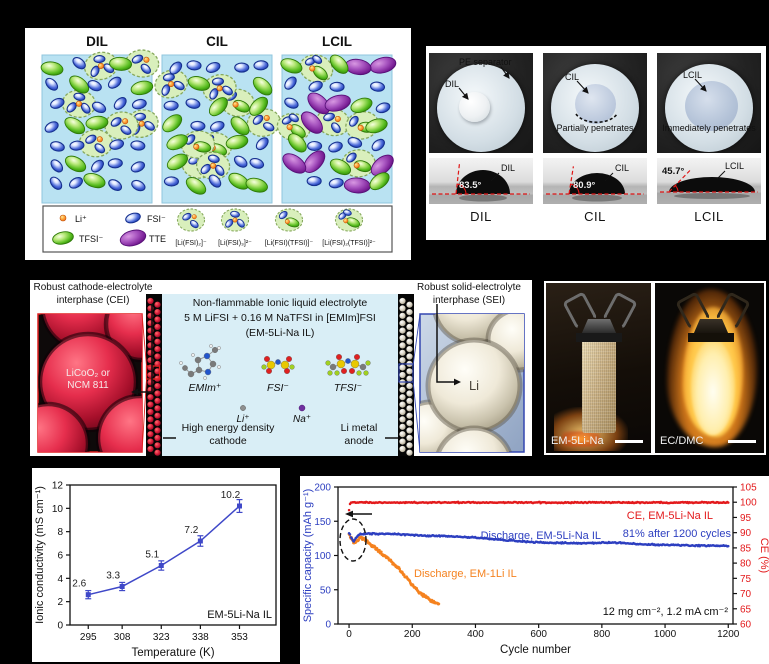 The image size is (769, 664). Describe the element at coordinates (191, 243) in the screenshot. I see `legend-cluster-label: [Li(FSI)₂]⁻` at that location.